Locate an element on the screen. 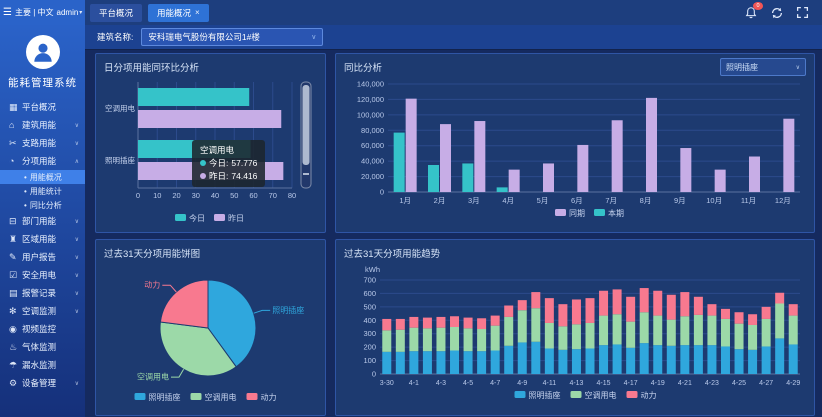 The width and height of the screenshot is (822, 417). hamburger-menu-icon: ☰ is located at coordinates (7, 12).